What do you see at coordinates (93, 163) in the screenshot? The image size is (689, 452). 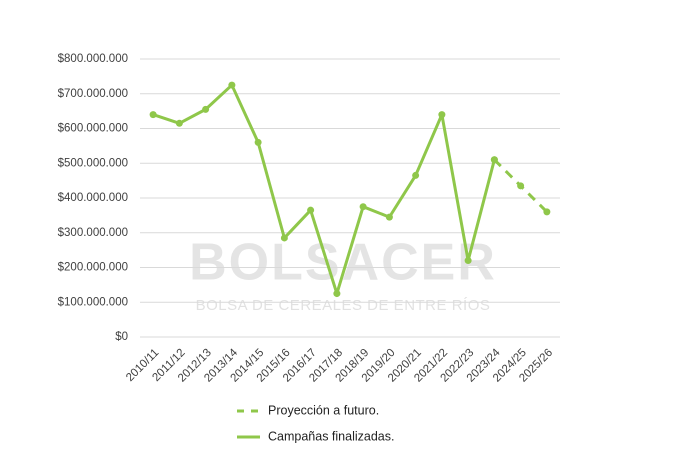 I see `y-tick-label: $500.000.000` at bounding box center [93, 163].